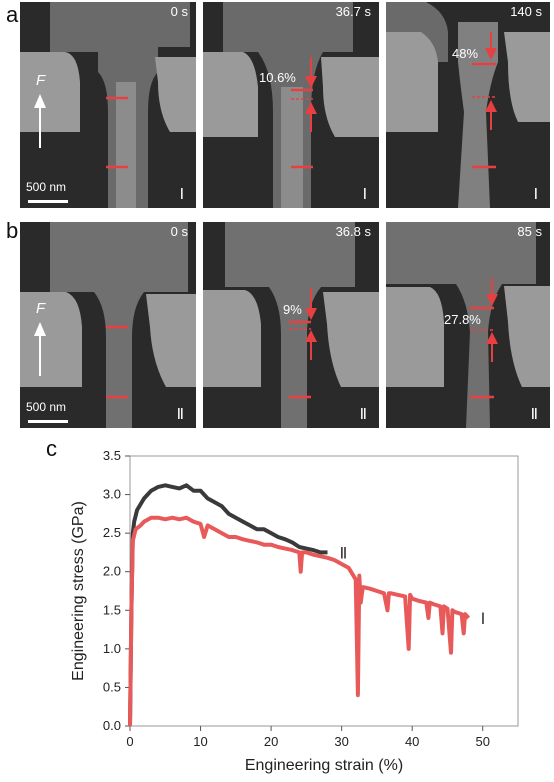  What do you see at coordinates (344, 553) in the screenshot?
I see `series-label-1: Ⅱ` at bounding box center [344, 553].